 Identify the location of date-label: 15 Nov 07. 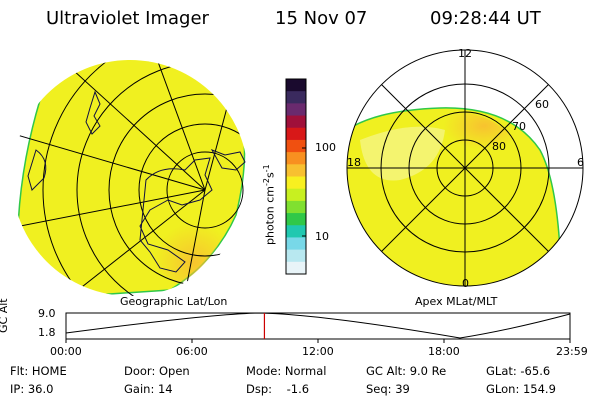
(321, 18).